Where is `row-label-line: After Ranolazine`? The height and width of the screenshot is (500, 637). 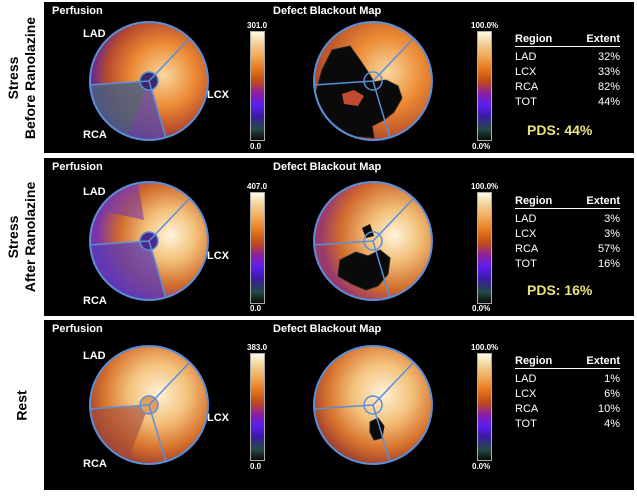 row-label-line: After Ranolazine is located at coordinates (30, 237).